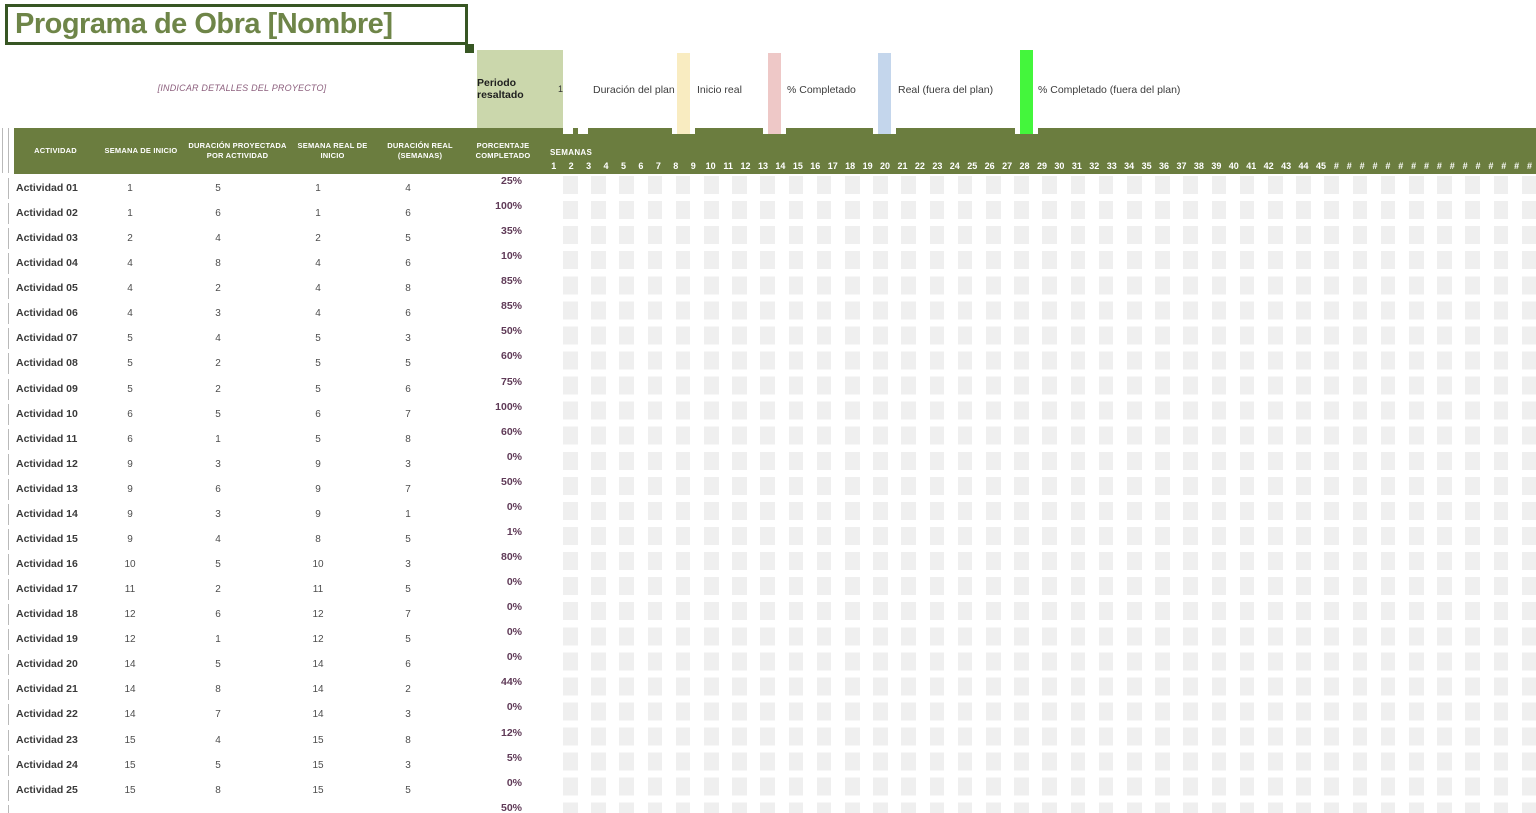 This screenshot has width=1536, height=813. What do you see at coordinates (408, 690) in the screenshot?
I see `duracion-real-cell: 2` at bounding box center [408, 690].